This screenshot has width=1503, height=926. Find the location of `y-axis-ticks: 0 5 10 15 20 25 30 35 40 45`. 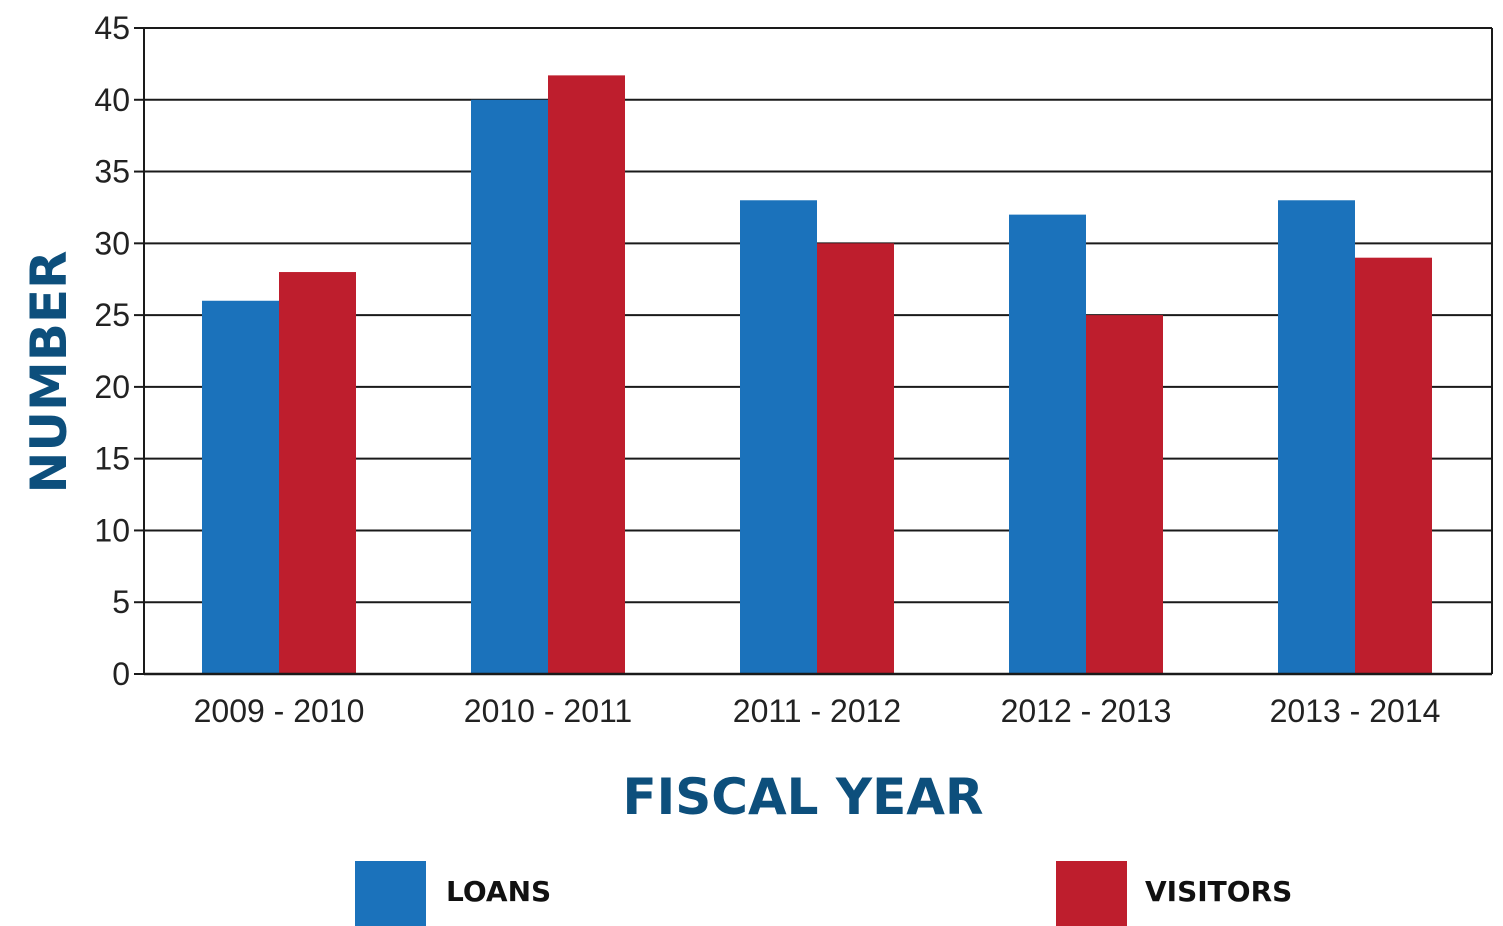

y-axis-ticks: 0 5 10 15 20 25 30 35 40 45 is located at coordinates (119, 351).